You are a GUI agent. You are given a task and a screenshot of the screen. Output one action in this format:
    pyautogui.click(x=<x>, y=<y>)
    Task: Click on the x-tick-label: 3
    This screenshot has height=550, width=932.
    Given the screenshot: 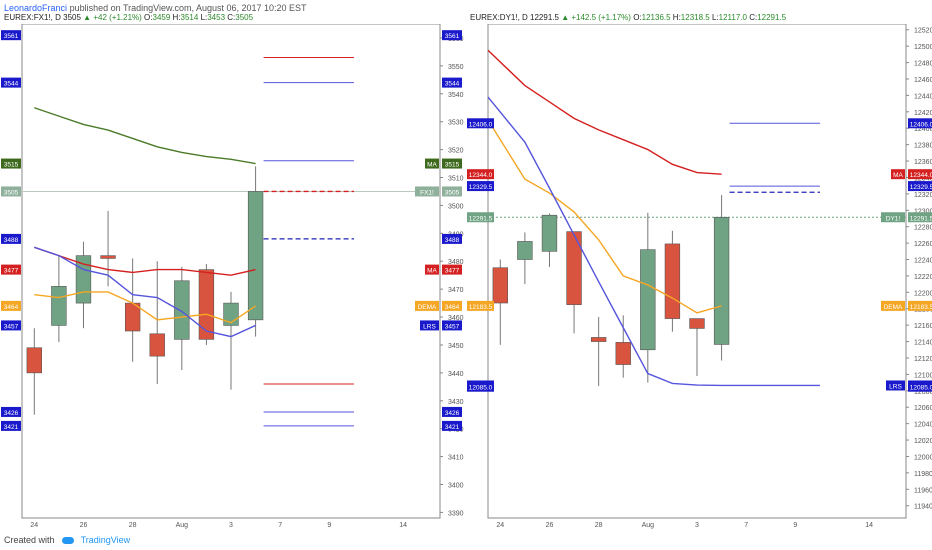 What is the action you would take?
    pyautogui.click(x=231, y=525)
    